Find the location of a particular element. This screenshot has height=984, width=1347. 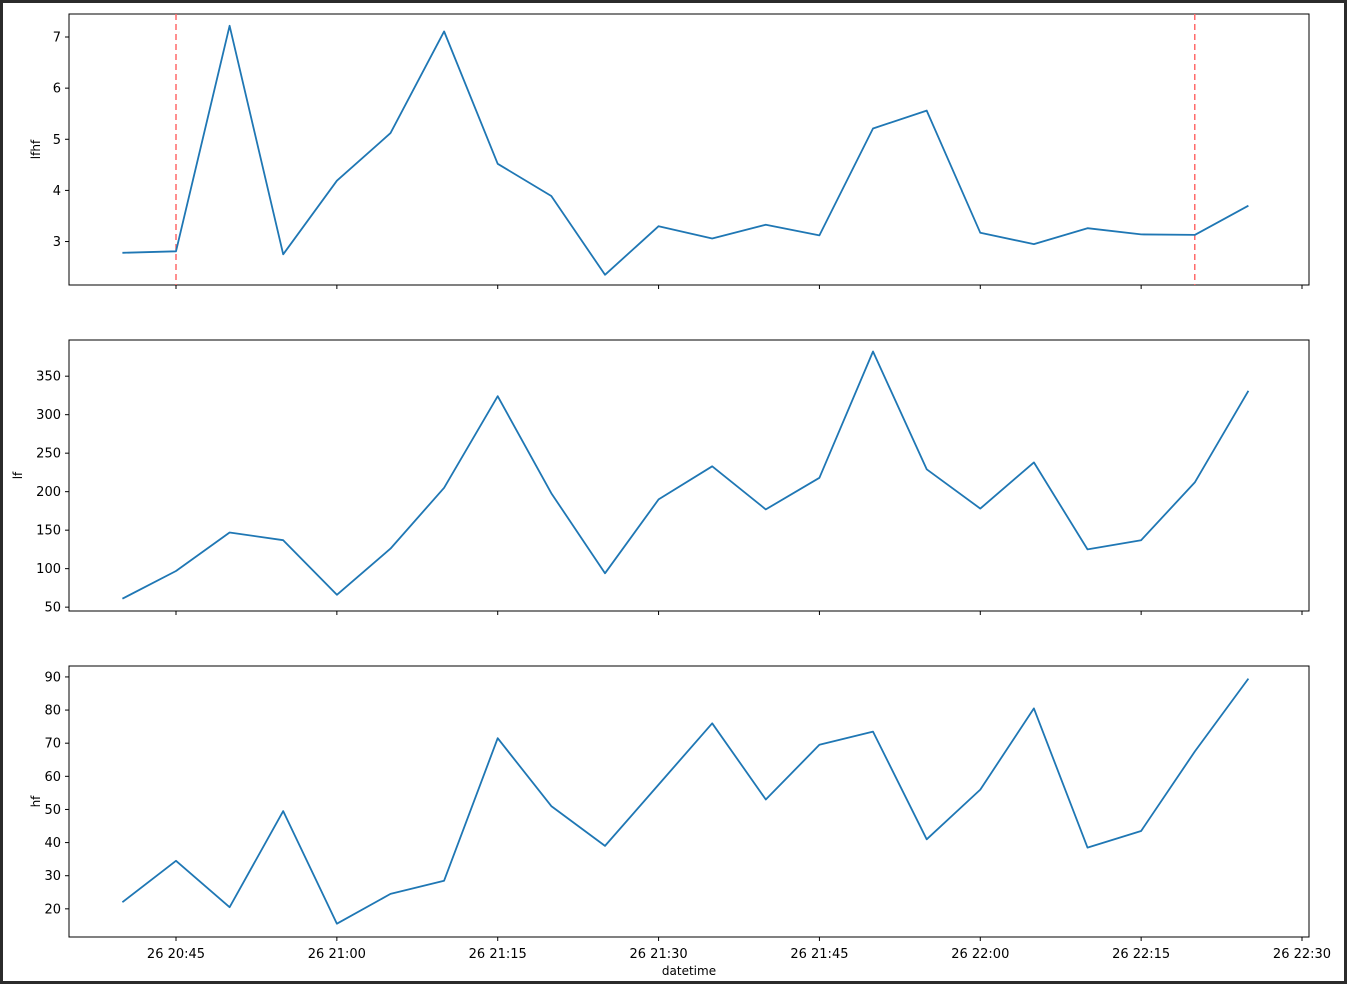

panel-2-ytick-label: 200 is located at coordinates (48, 492).